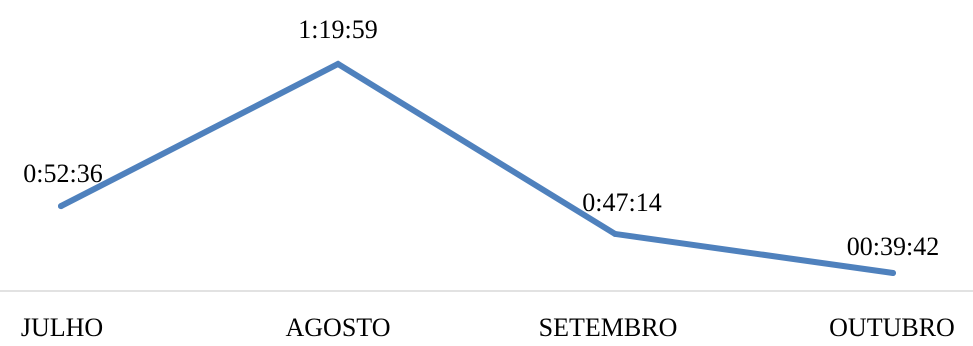 This screenshot has width=973, height=346. I want to click on data-label: 0:47:14, so click(621, 202).